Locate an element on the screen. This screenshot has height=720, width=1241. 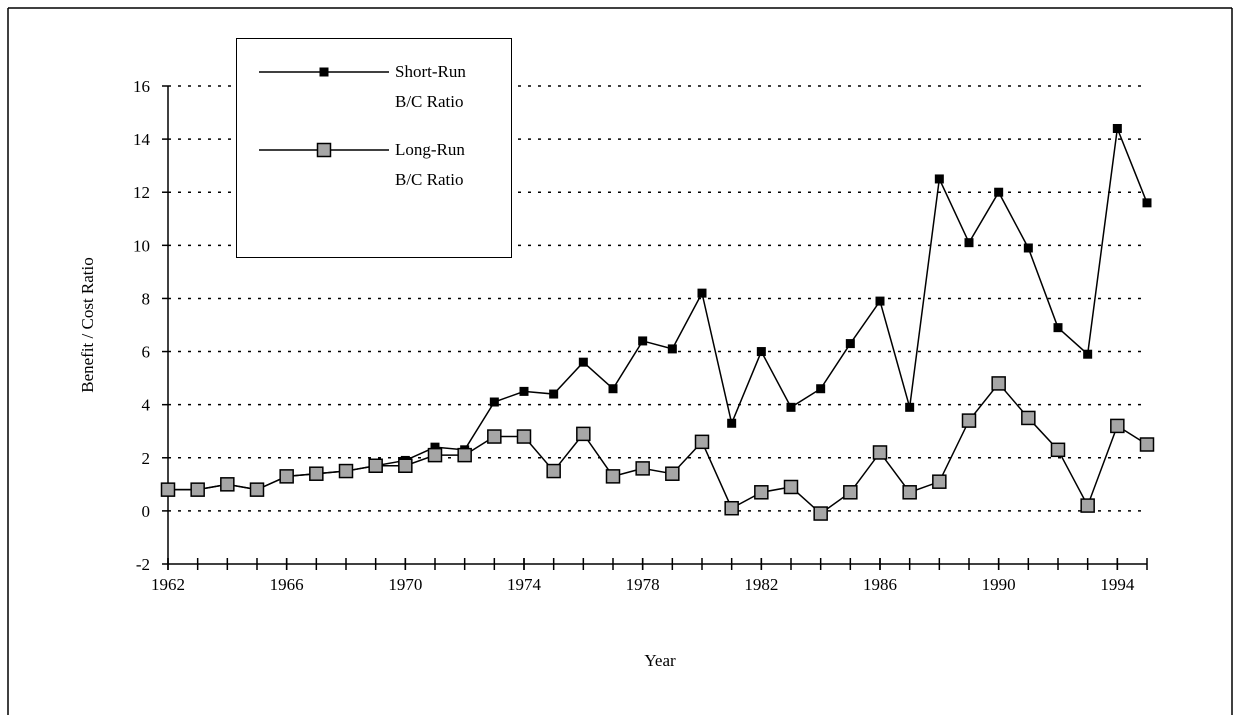
x-tick-label: 1966 is located at coordinates (287, 584).